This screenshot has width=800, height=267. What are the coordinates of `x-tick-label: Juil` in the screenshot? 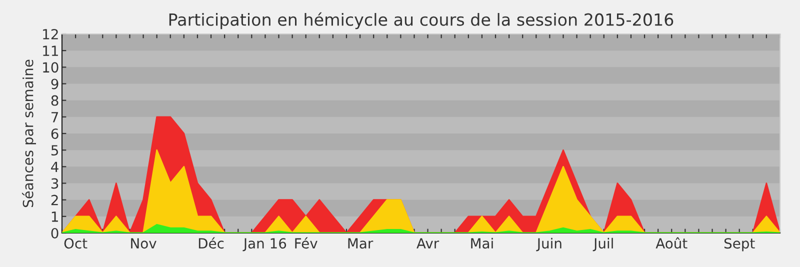 It's located at (602, 245).